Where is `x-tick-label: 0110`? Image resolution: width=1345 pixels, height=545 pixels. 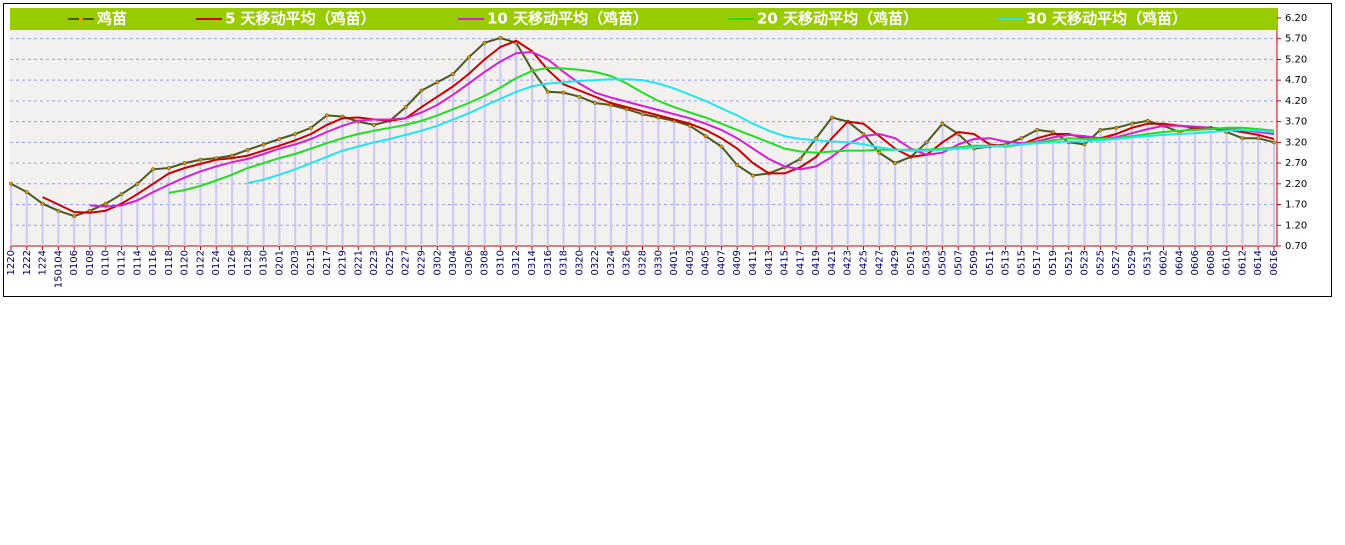
x-tick-label: 0110 is located at coordinates (106, 262).